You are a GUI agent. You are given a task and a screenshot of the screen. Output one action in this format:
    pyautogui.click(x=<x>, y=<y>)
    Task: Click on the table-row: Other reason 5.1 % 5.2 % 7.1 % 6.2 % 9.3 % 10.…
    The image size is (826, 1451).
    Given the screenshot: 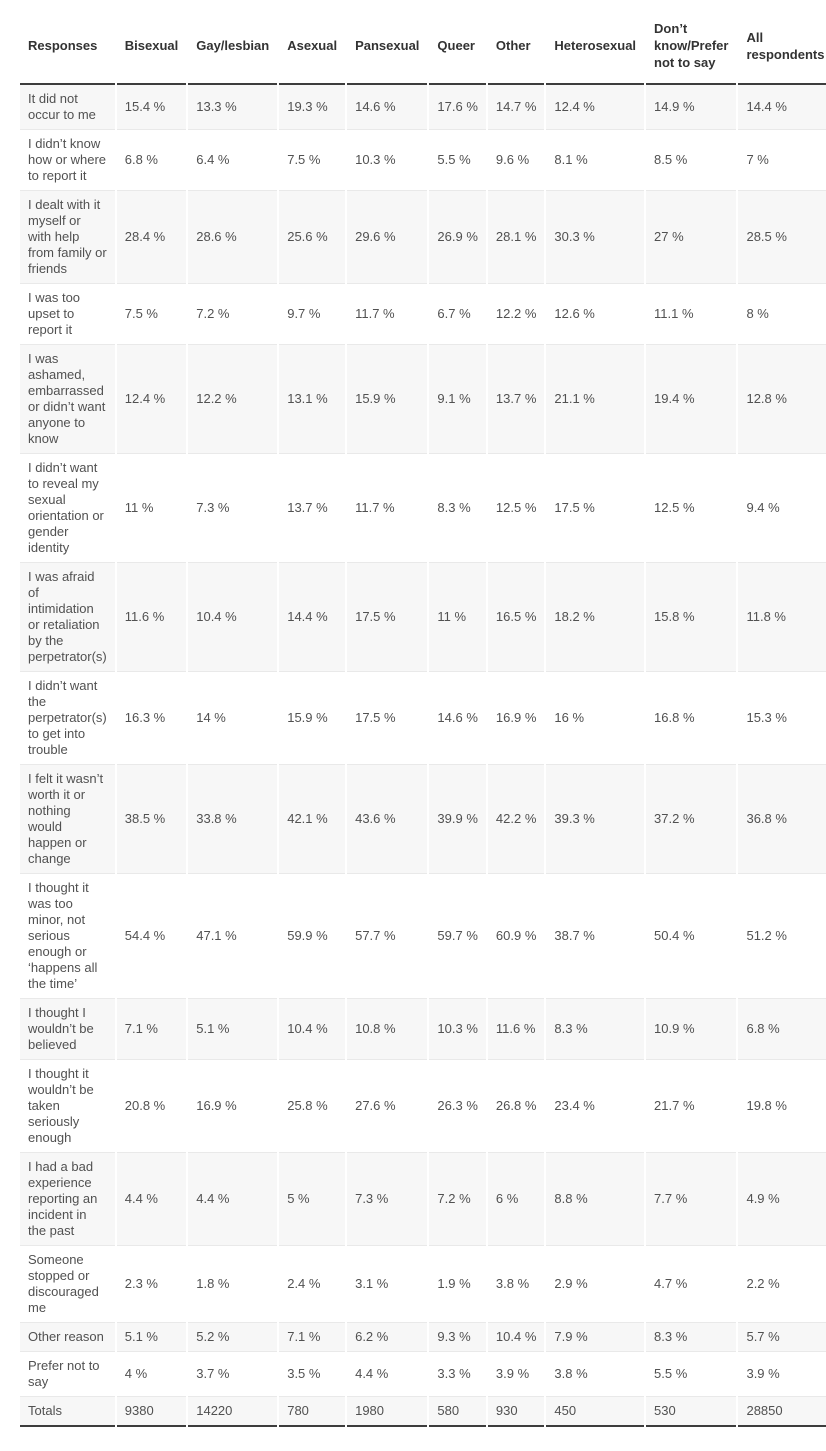 What is the action you would take?
    pyautogui.click(x=423, y=1337)
    